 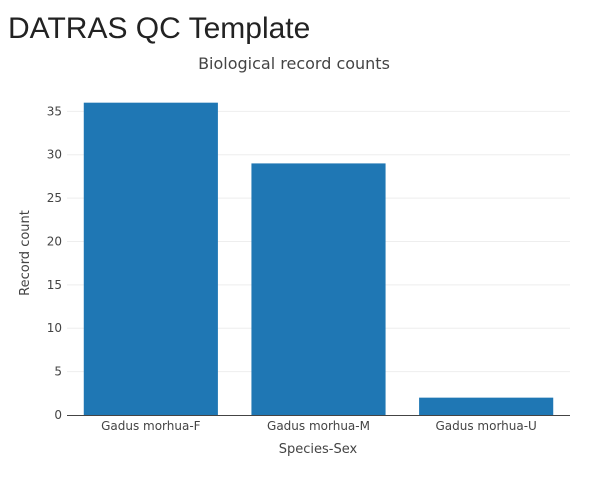 I want to click on page-title: DATRAS QC Template, so click(x=159, y=28).